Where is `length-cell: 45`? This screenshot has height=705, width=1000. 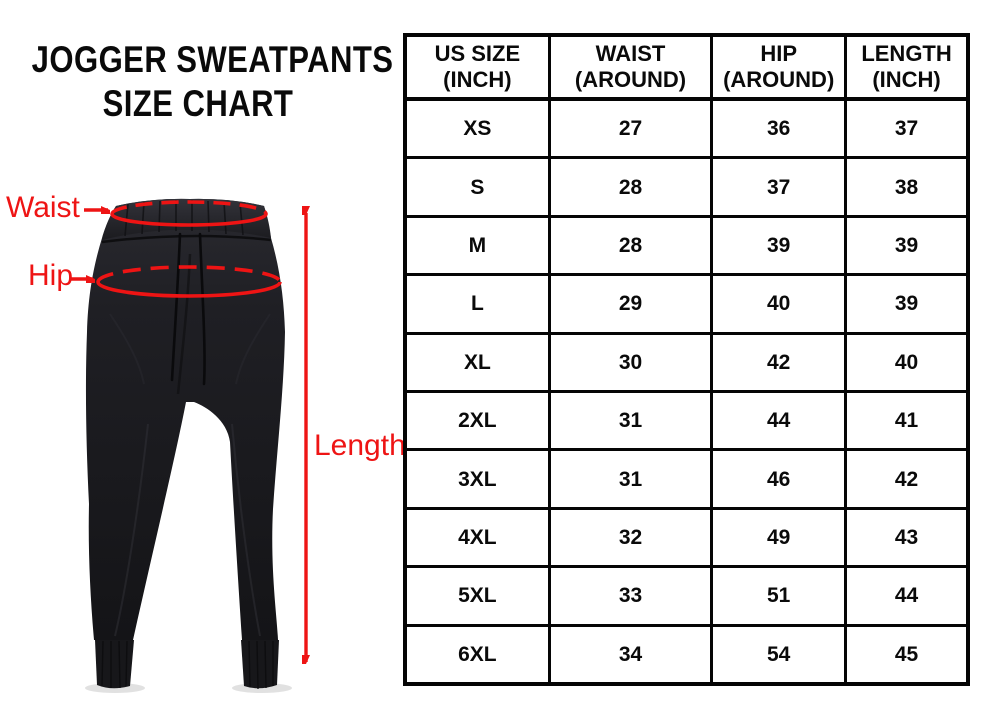
length-cell: 45 is located at coordinates (906, 654).